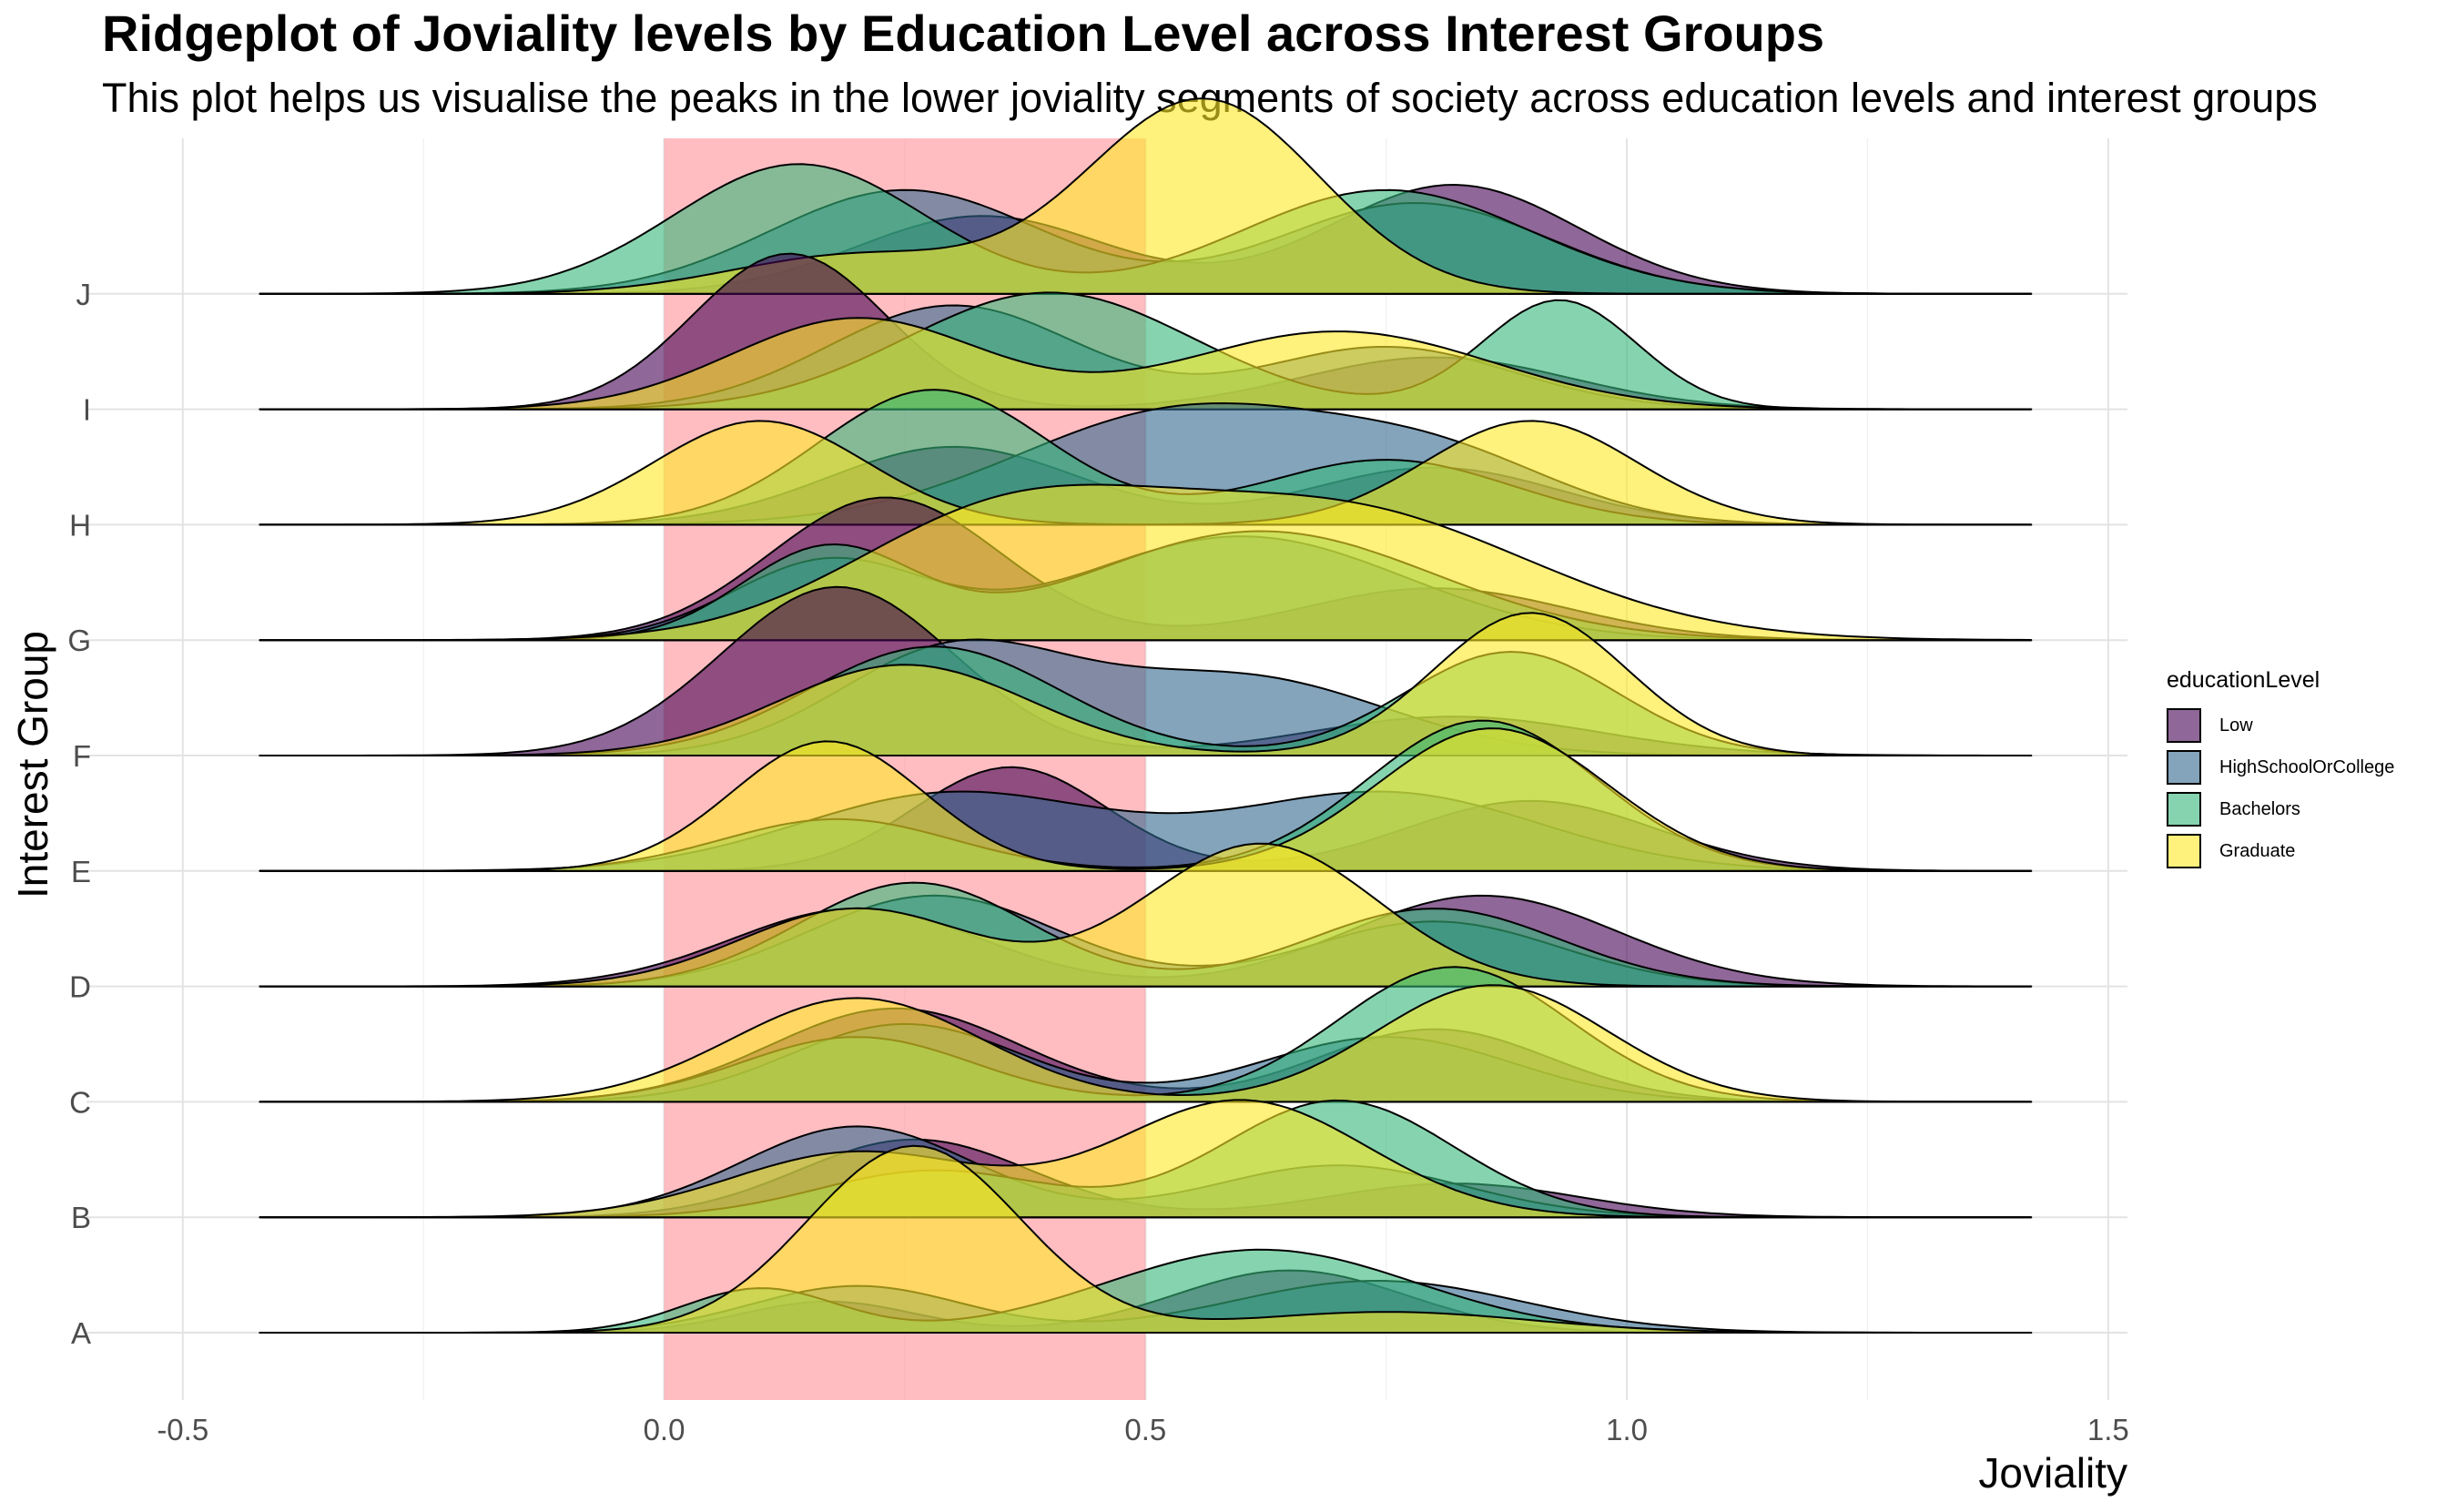 The width and height of the screenshot is (2447, 1512). What do you see at coordinates (1146, 1159) in the screenshot?
I see `ridge-B-graduate` at bounding box center [1146, 1159].